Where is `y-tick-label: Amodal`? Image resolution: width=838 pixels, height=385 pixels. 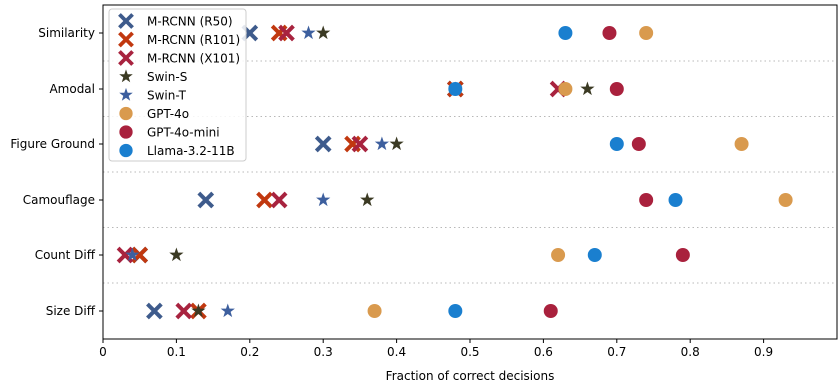 y-tick-label: Amodal is located at coordinates (72, 89).